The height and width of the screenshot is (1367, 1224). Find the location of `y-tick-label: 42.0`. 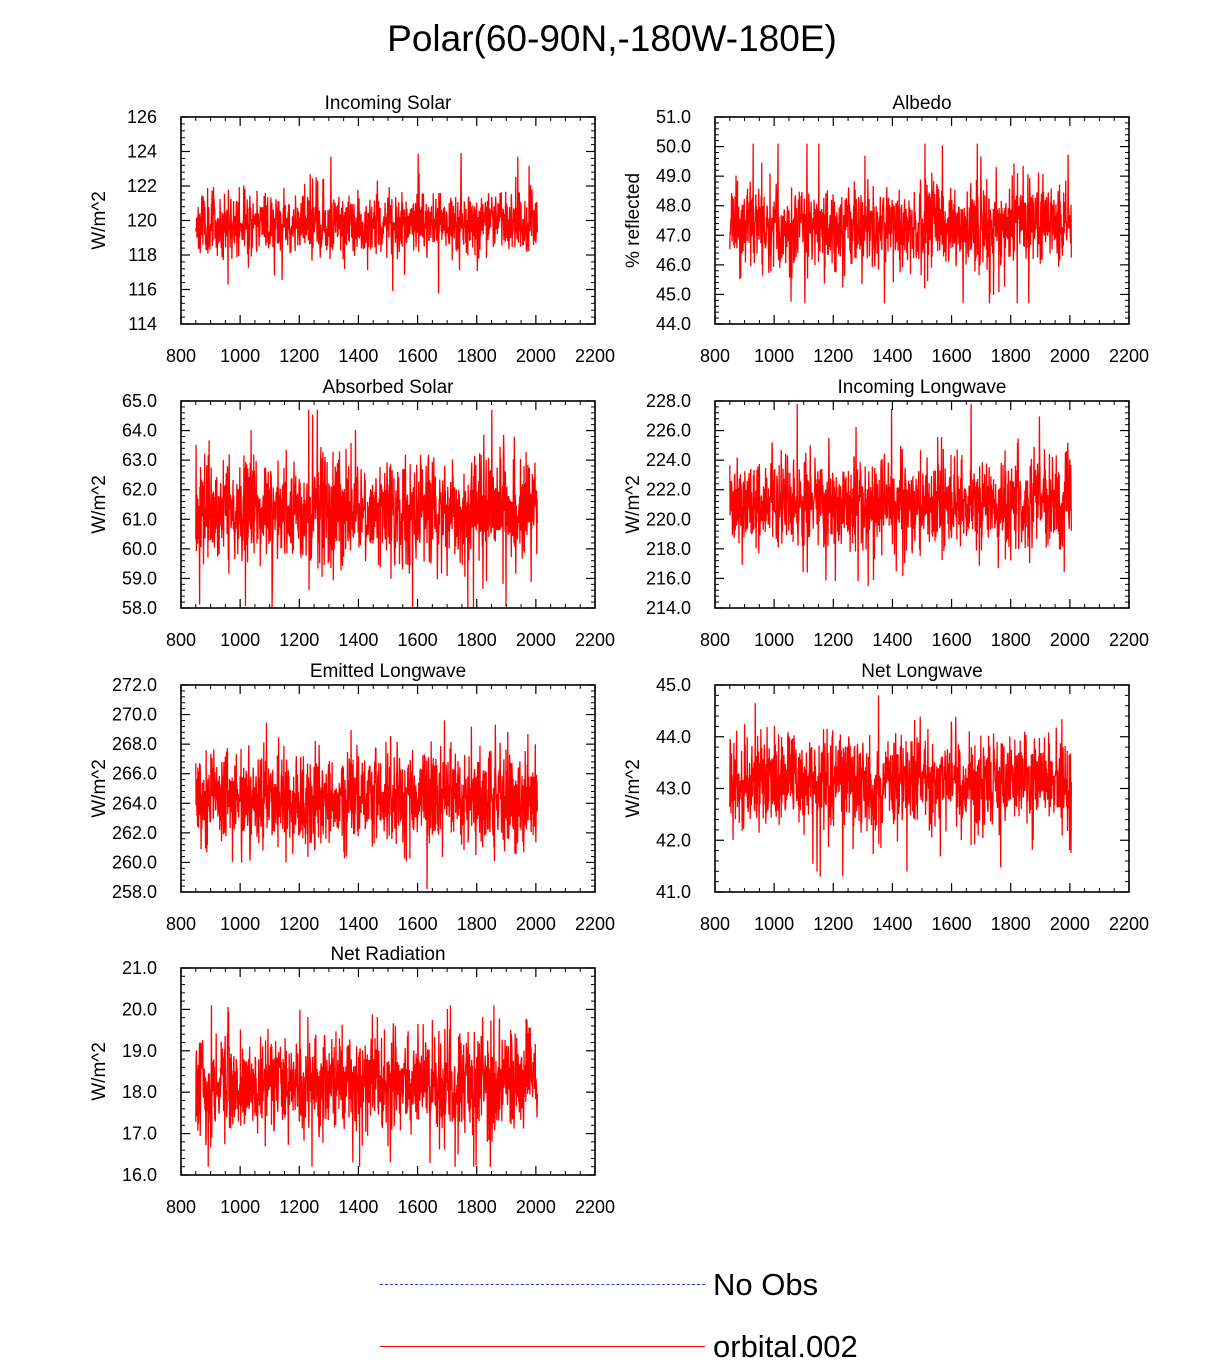

y-tick-label: 42.0 is located at coordinates (673, 840).